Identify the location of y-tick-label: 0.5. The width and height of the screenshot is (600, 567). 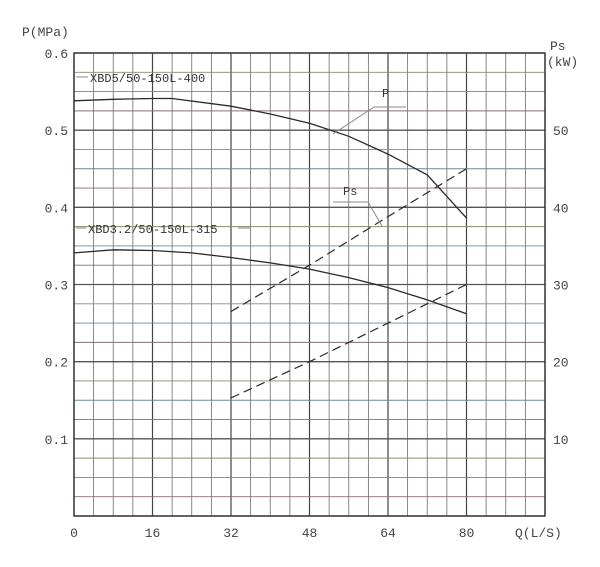
(56, 131).